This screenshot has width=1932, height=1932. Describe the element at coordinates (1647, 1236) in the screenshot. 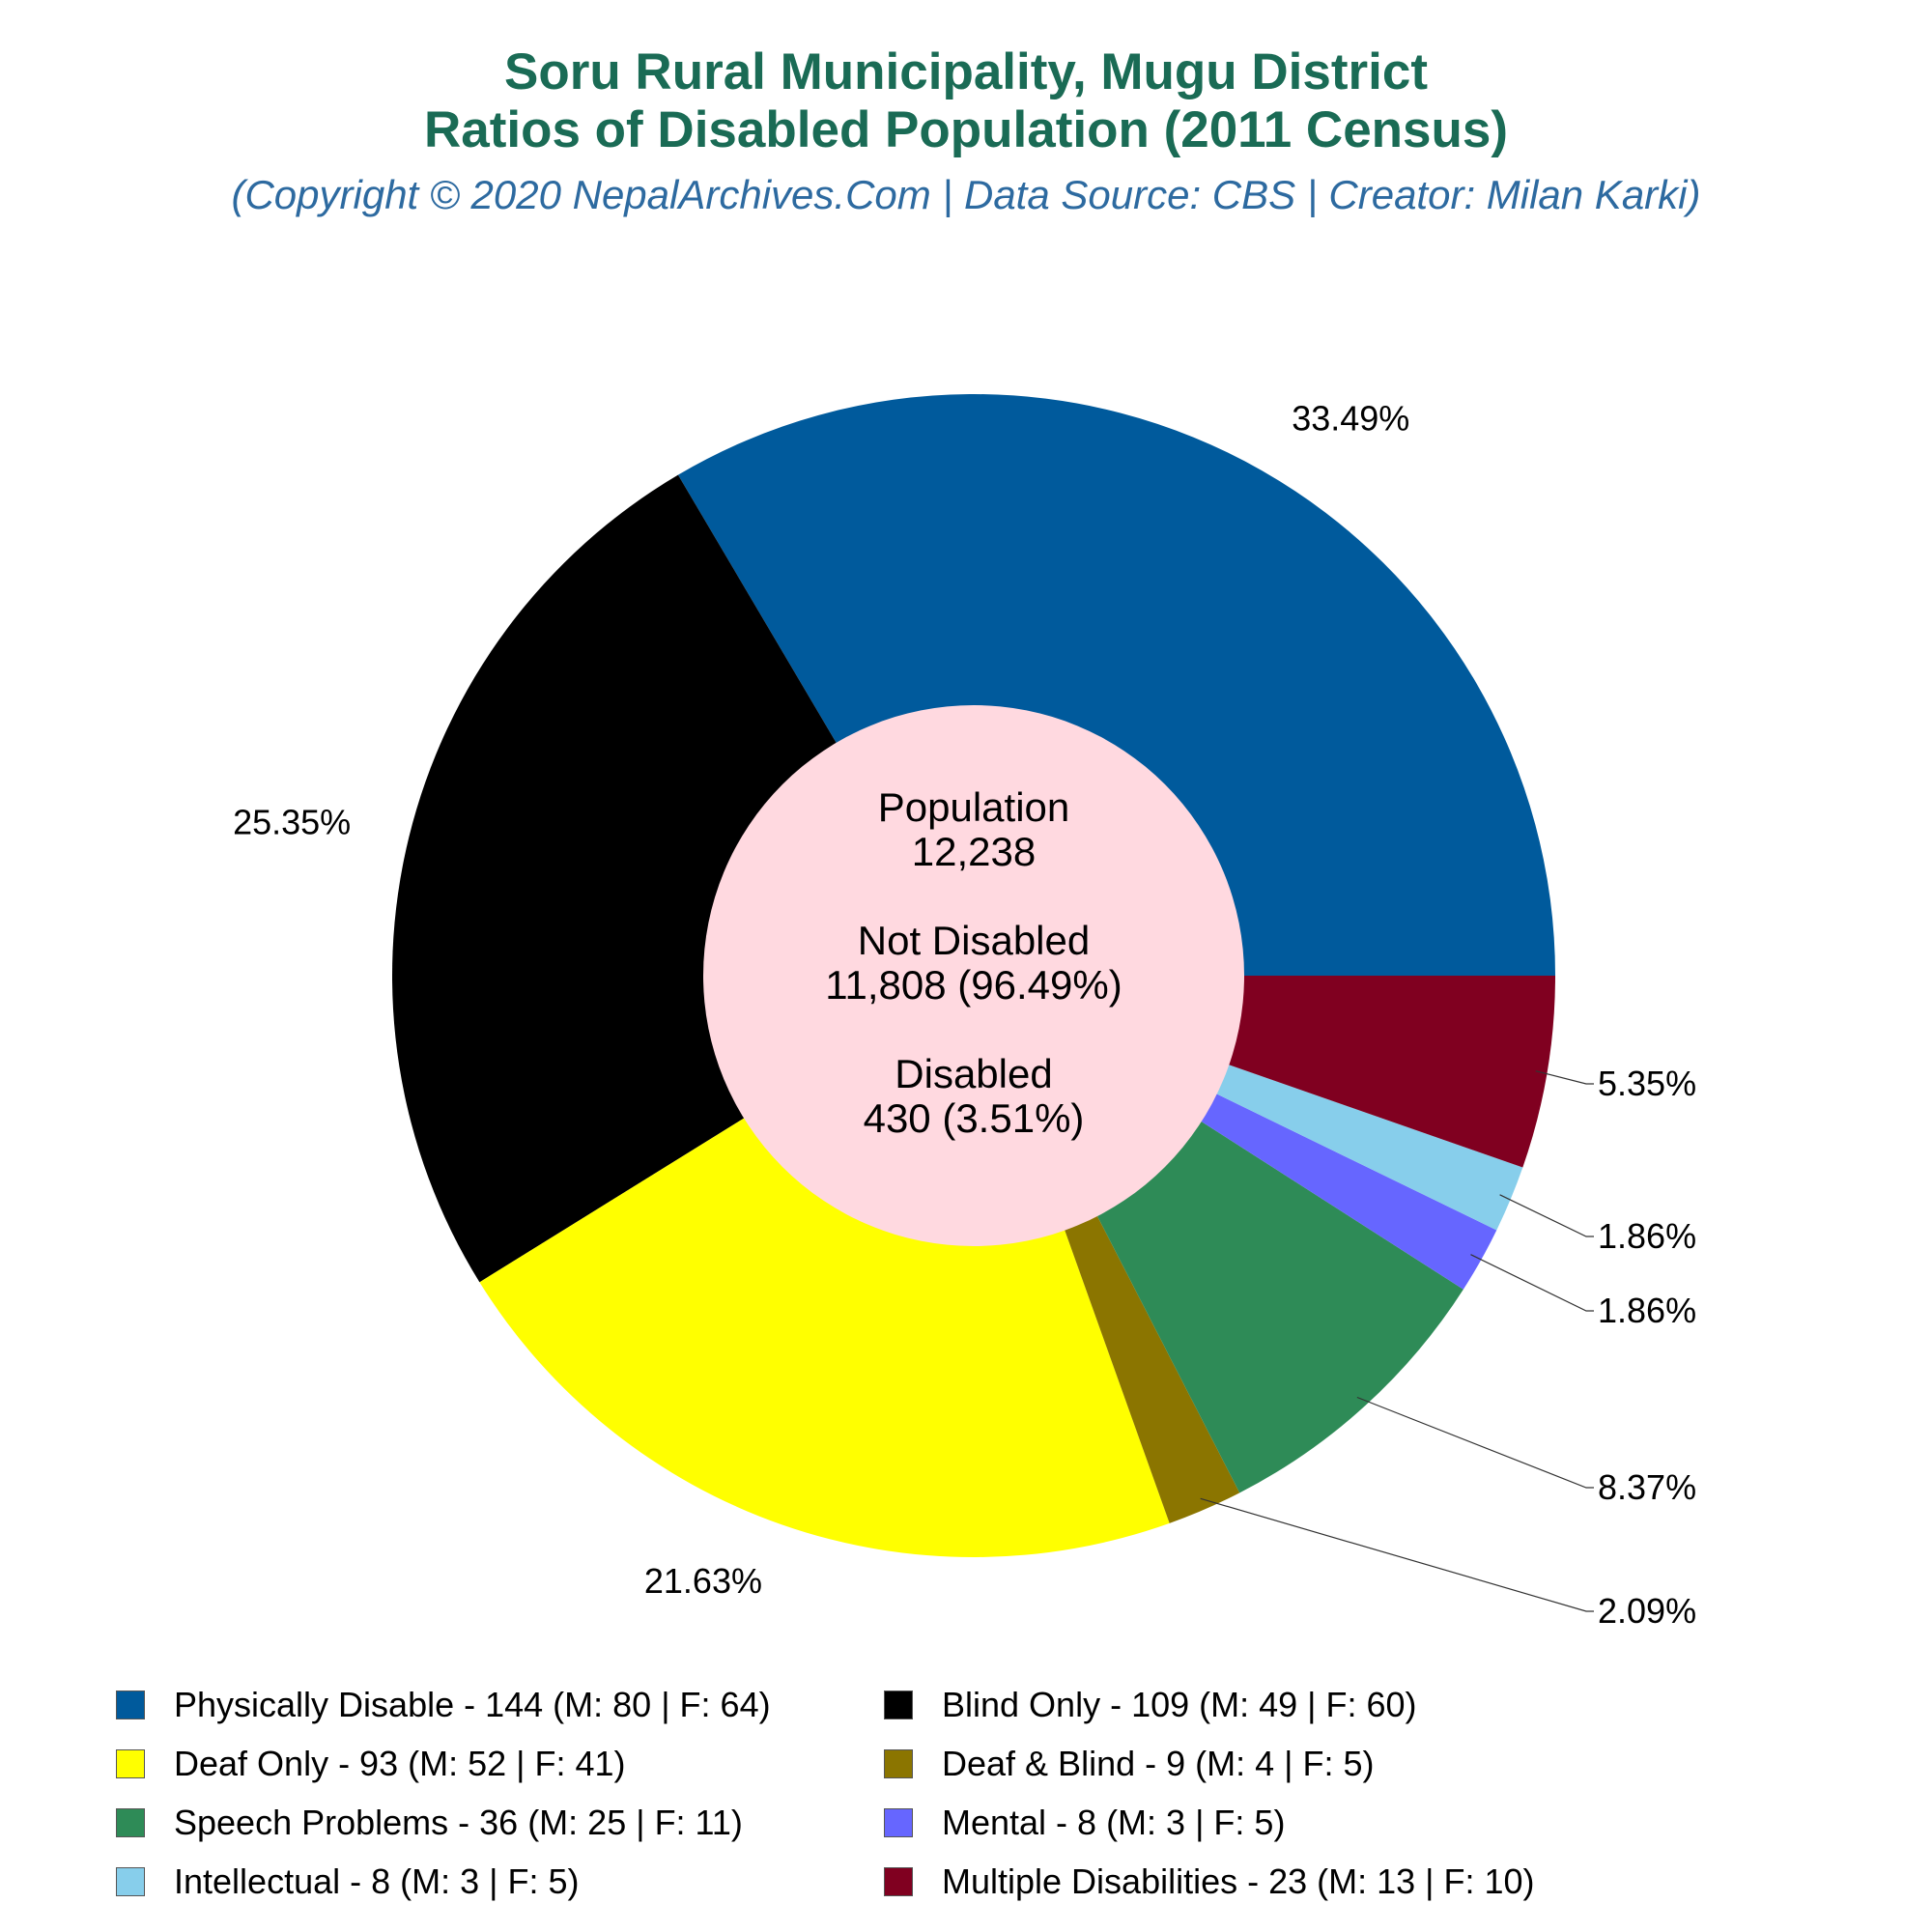

I see `percent-label-6: 1.86%` at that location.